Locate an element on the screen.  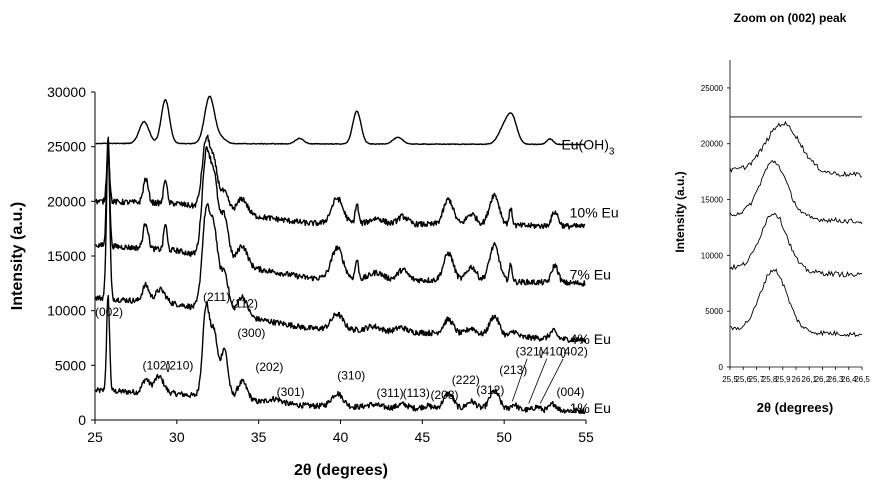
main-x-axis-title: 2θ (degrees) is located at coordinates (341, 470).